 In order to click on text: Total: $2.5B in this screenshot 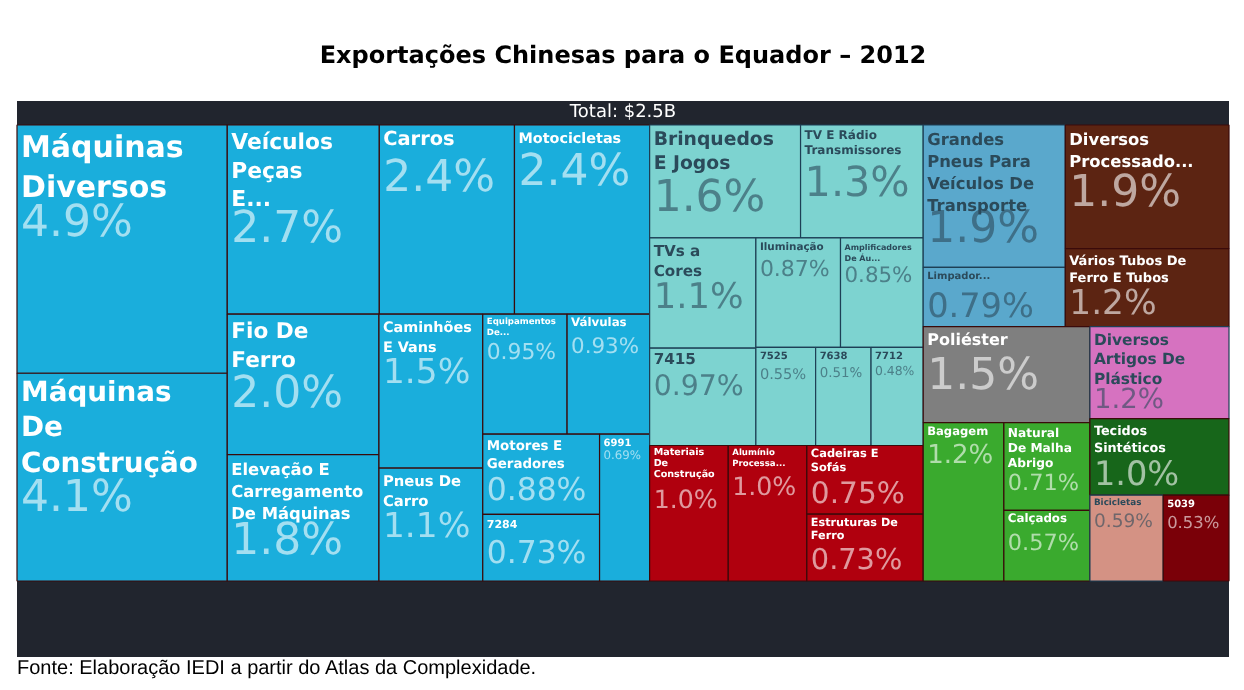, I will do `click(622, 113)`.